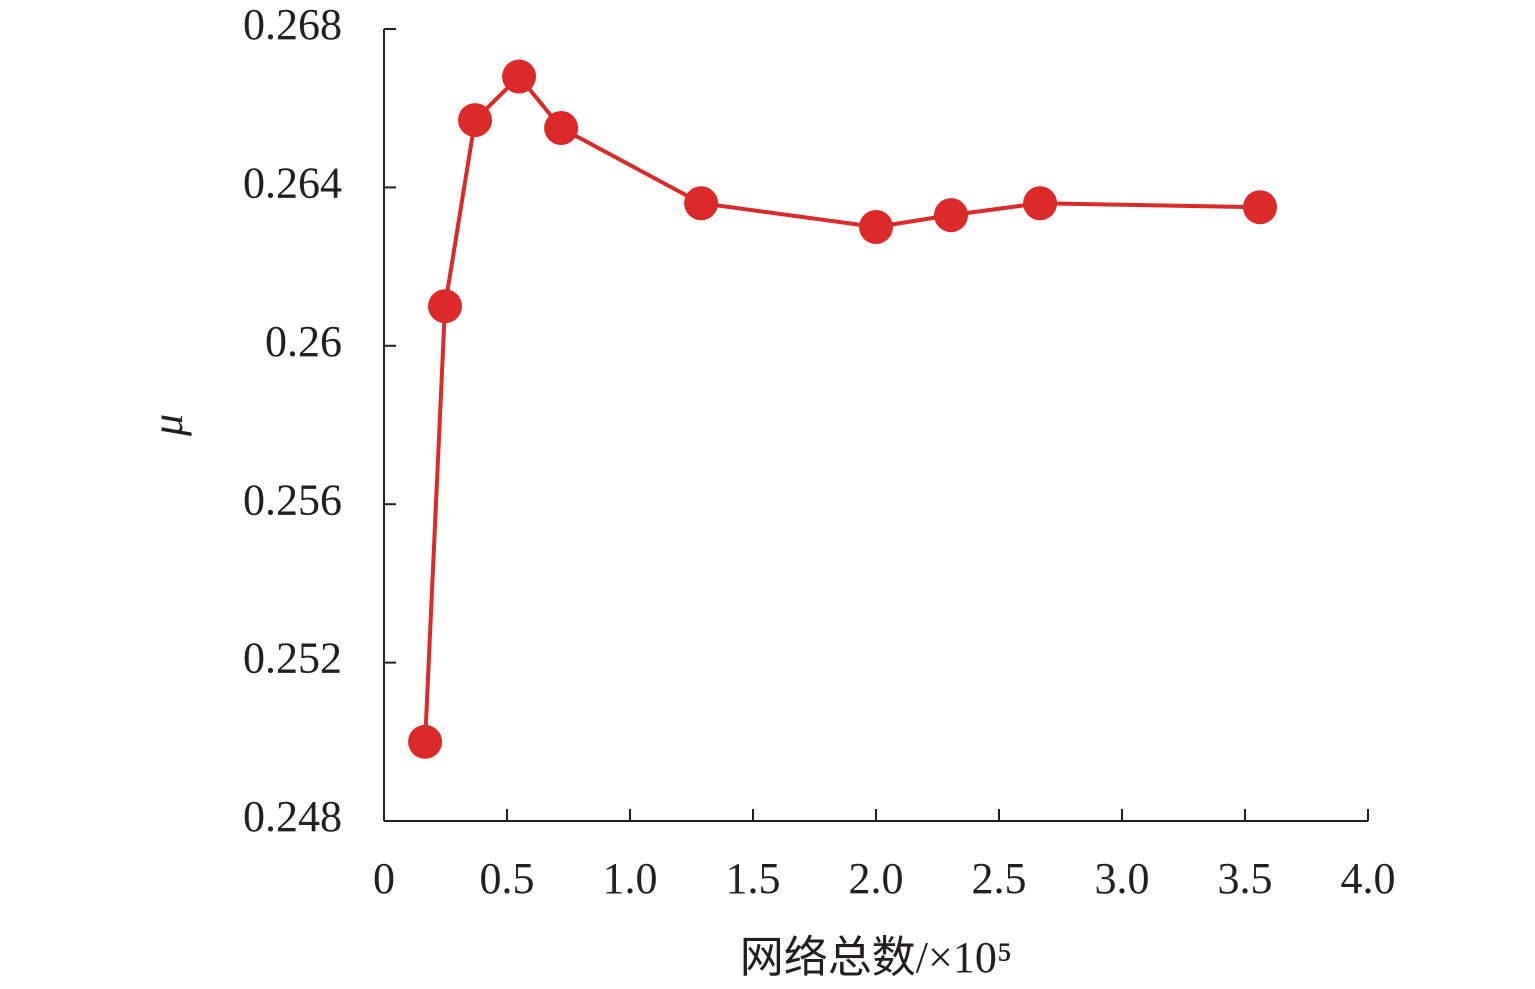 The width and height of the screenshot is (1535, 989). I want to click on x-tick-label: 2.5, so click(999, 878).